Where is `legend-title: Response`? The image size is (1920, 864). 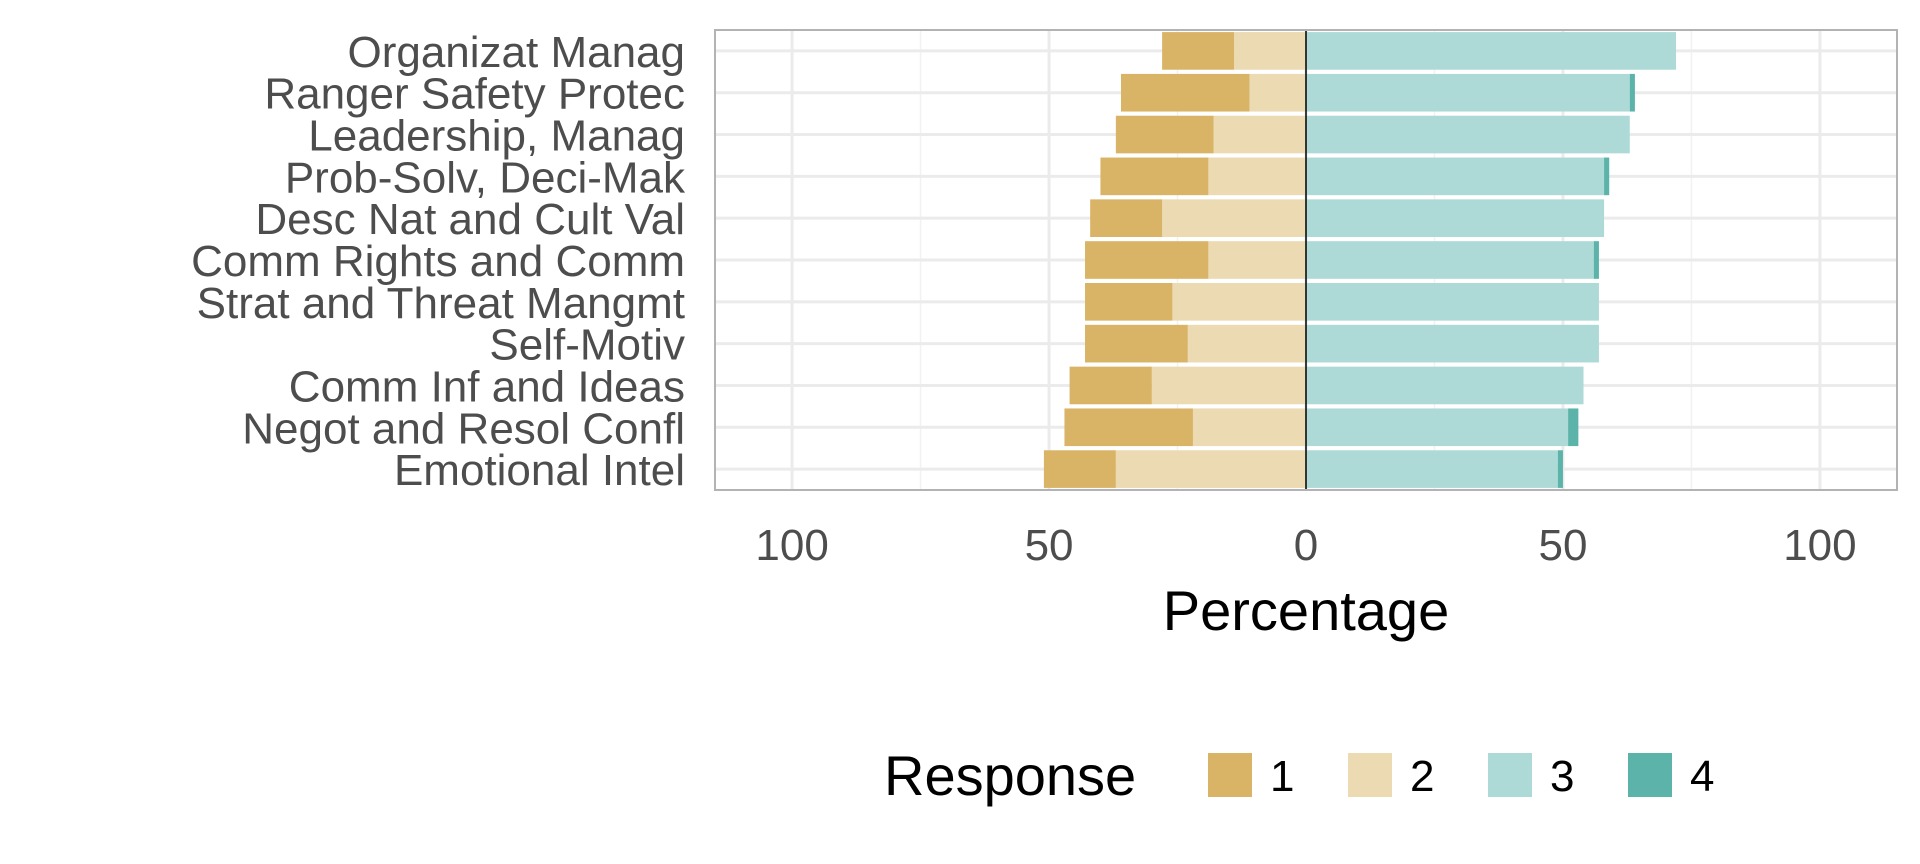
legend-title: Response is located at coordinates (1010, 775).